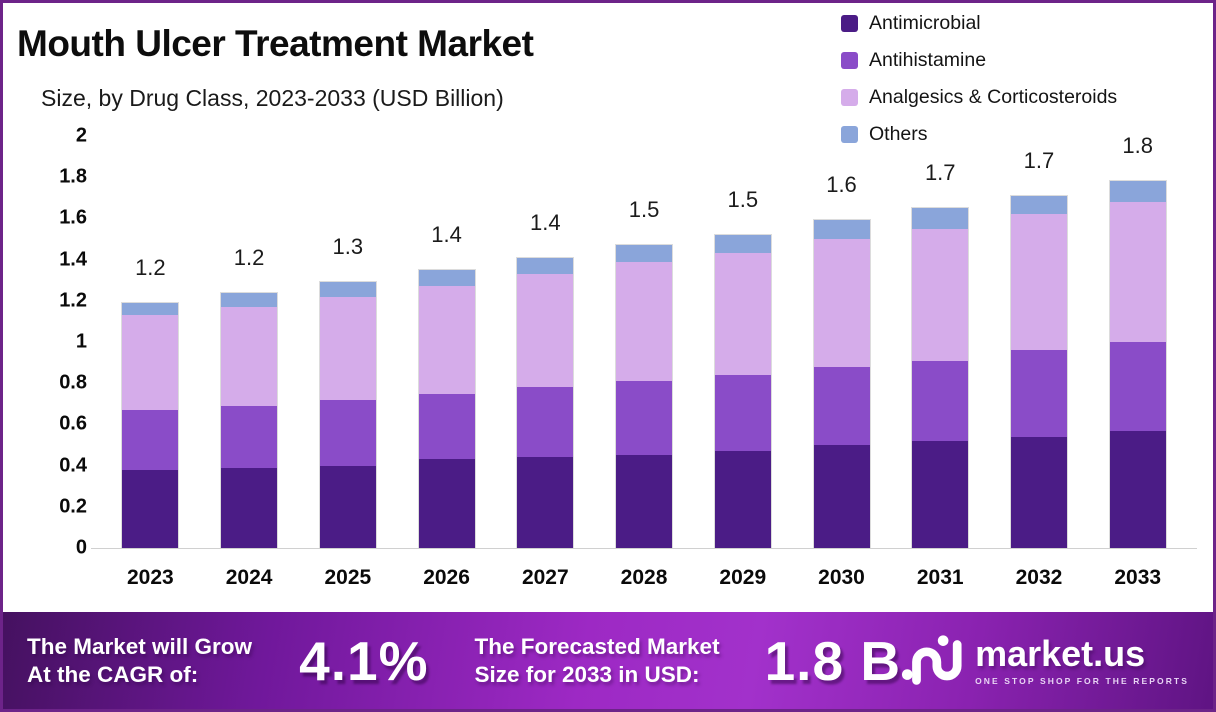 Image resolution: width=1216 pixels, height=712 pixels. I want to click on legend-label: Analgesics & Corticosteroids, so click(993, 96).